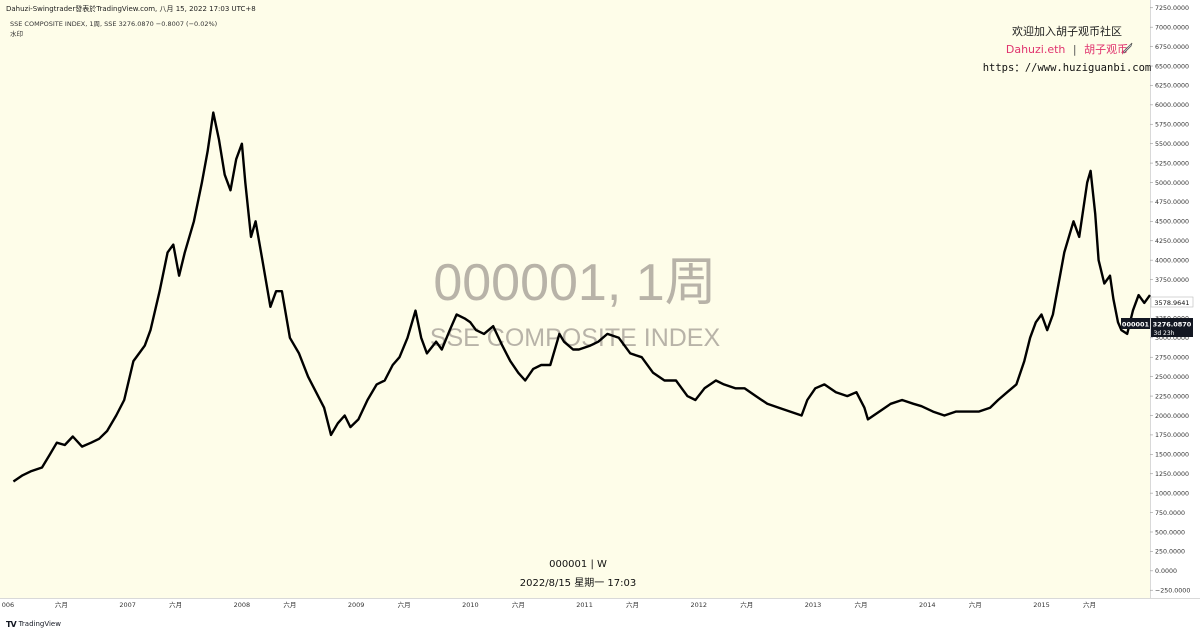 The width and height of the screenshot is (1200, 632). I want to click on promo-line-1: 欢迎加入胡子观币社区, so click(1067, 31).